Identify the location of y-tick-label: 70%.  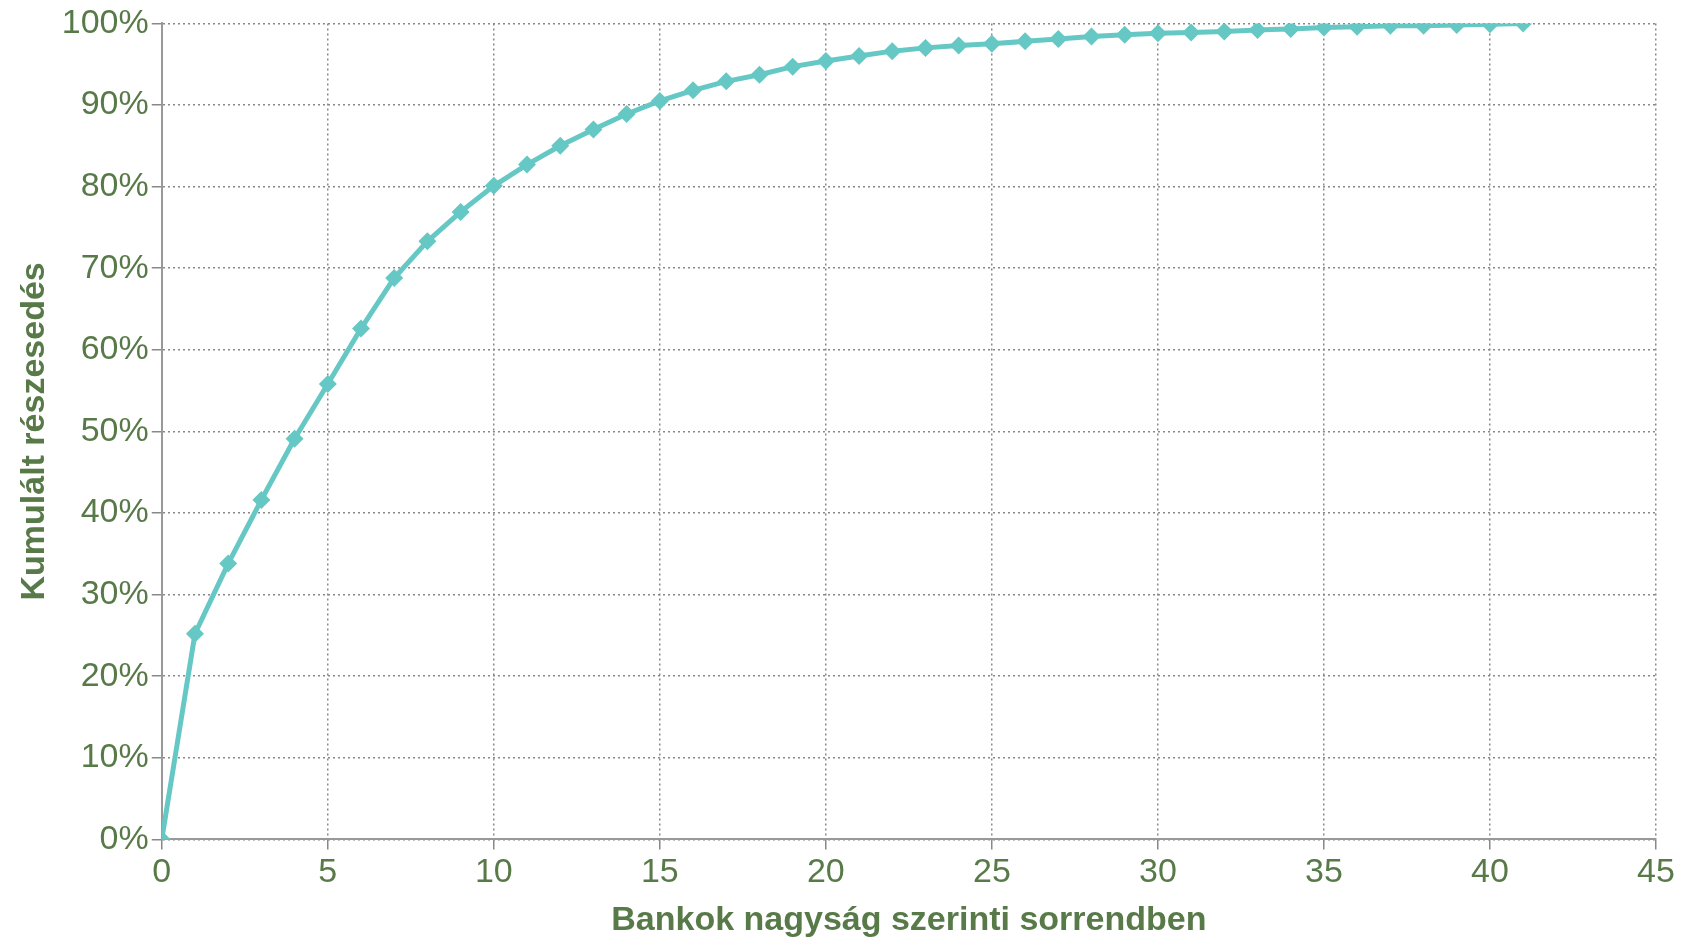
(114, 265).